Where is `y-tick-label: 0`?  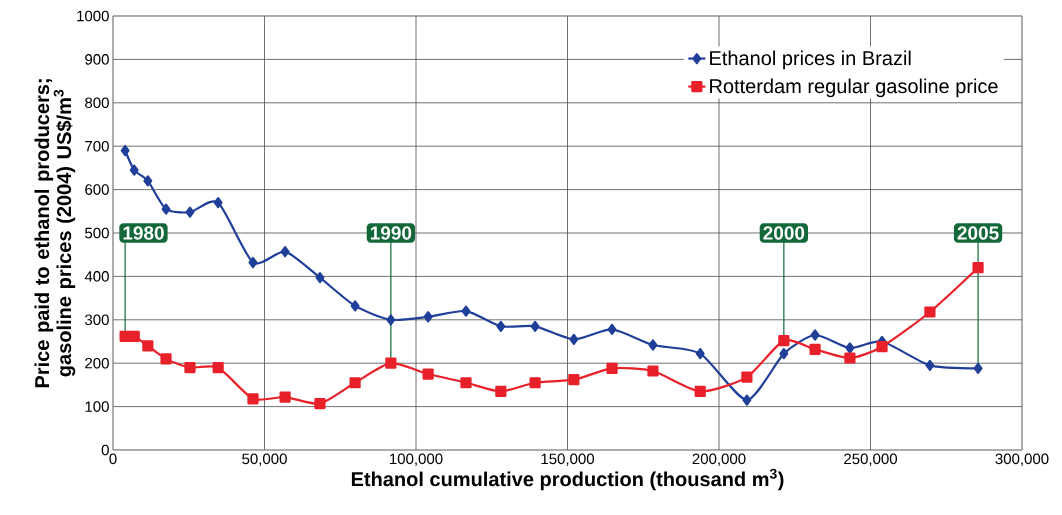
y-tick-label: 0 is located at coordinates (105, 450).